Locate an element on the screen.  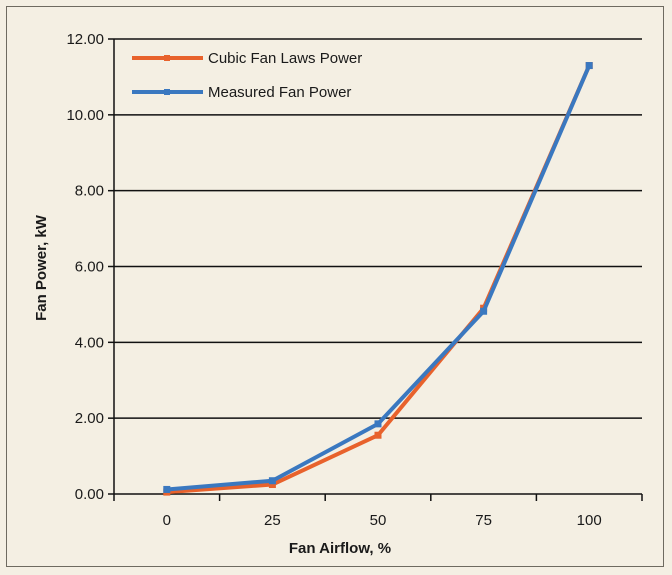
legend-item-measured: Measured Fan Power is located at coordinates (241, 92).